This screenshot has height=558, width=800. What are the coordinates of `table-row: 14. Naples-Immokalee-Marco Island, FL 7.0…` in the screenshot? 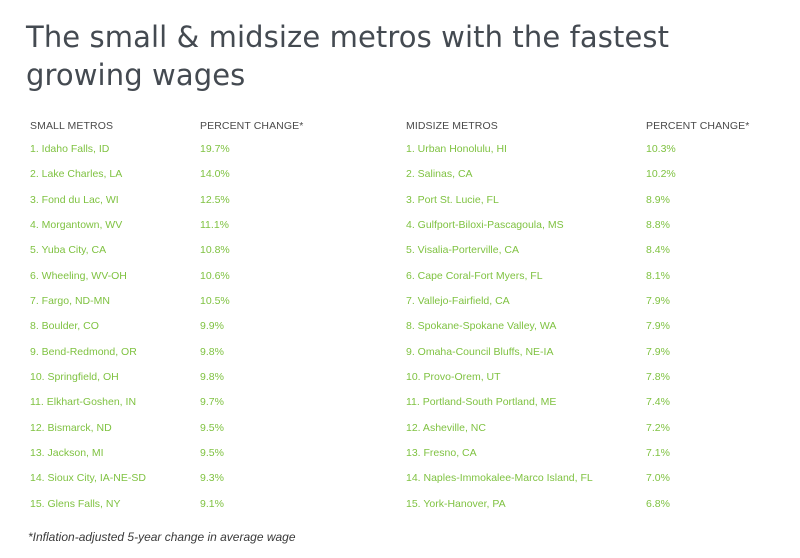 It's located at (586, 479).